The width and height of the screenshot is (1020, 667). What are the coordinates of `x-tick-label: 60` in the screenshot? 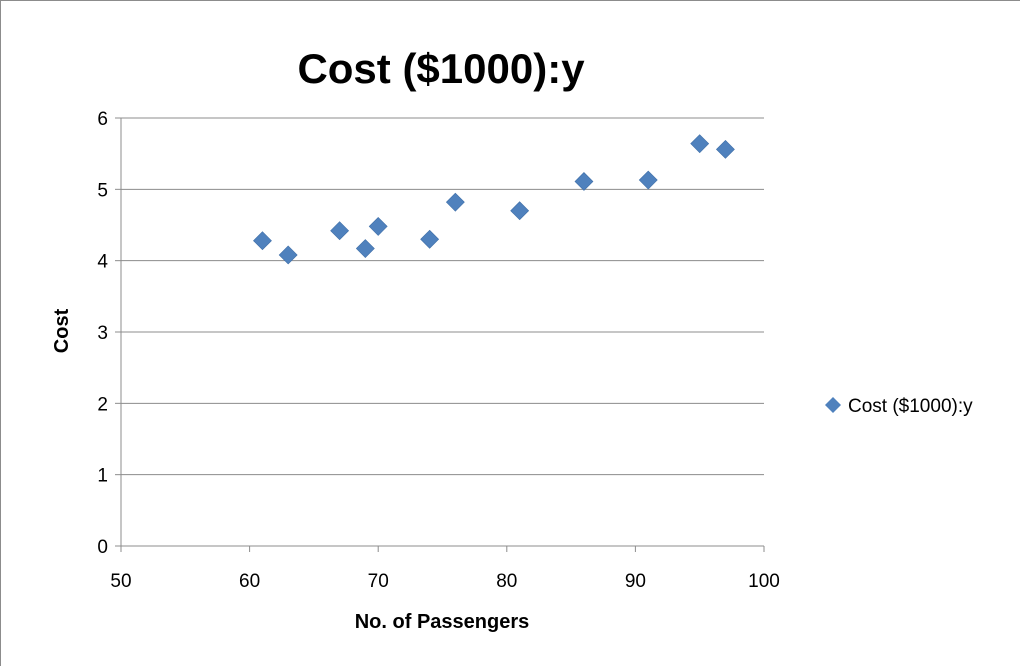 It's located at (249, 581).